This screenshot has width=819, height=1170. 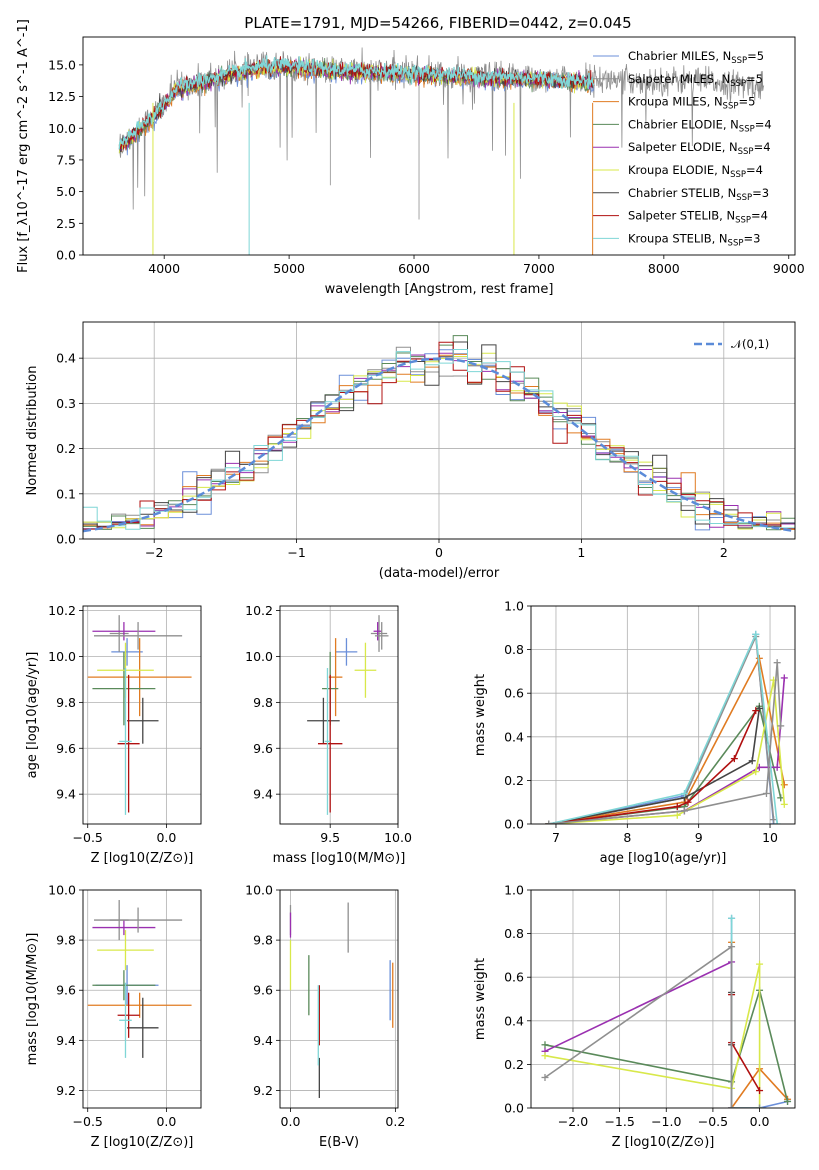 I want to click on x-tick-label: 6000, so click(x=414, y=268).